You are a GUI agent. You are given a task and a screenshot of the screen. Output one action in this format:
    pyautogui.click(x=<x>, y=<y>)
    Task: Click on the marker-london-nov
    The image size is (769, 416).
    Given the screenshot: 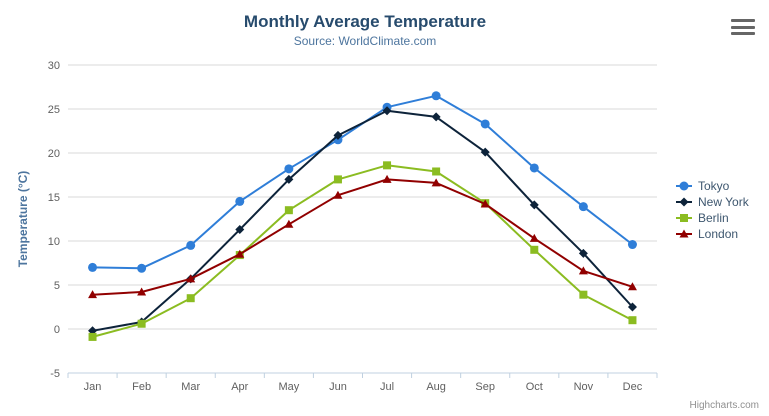 What is the action you would take?
    pyautogui.click(x=583, y=270)
    